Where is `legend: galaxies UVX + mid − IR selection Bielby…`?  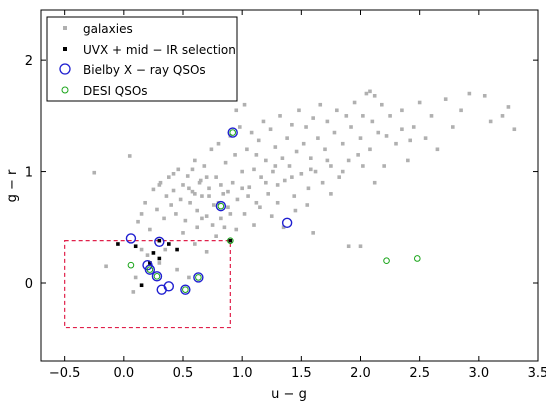
legend: galaxies UVX + mid − IR selection Bielby… is located at coordinates (142, 59).